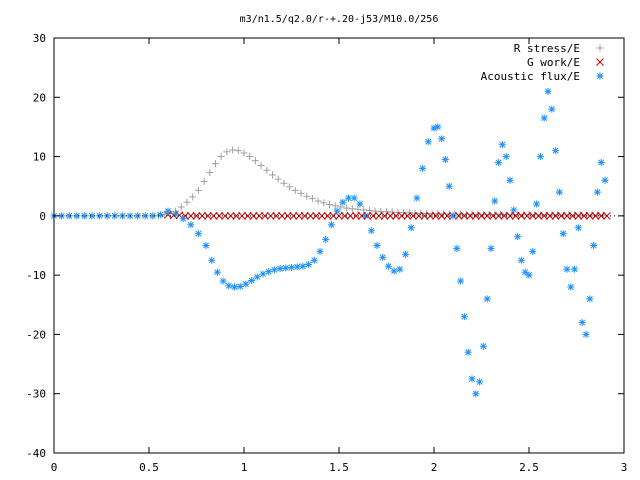 The width and height of the screenshot is (640, 480). Describe the element at coordinates (530, 76) in the screenshot. I see `legend-label: Acoustic flux/E` at that location.